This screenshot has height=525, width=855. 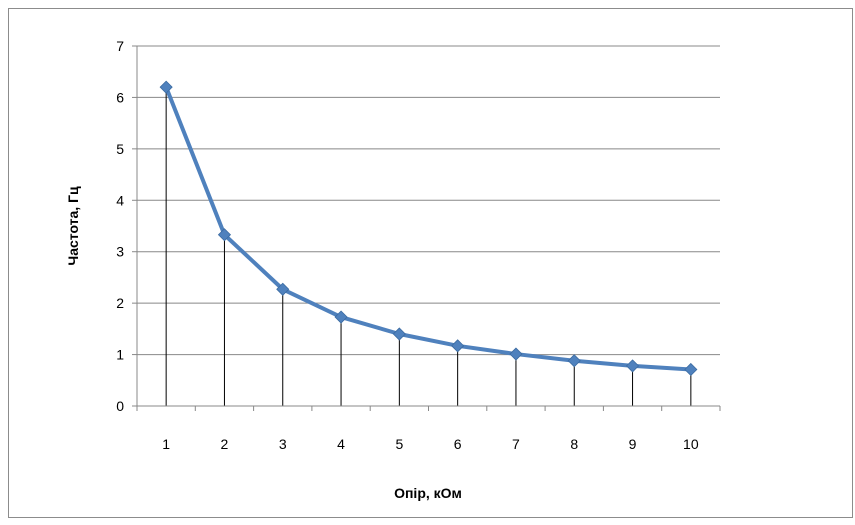 What do you see at coordinates (399, 444) in the screenshot?
I see `x-tick-label: 5` at bounding box center [399, 444].